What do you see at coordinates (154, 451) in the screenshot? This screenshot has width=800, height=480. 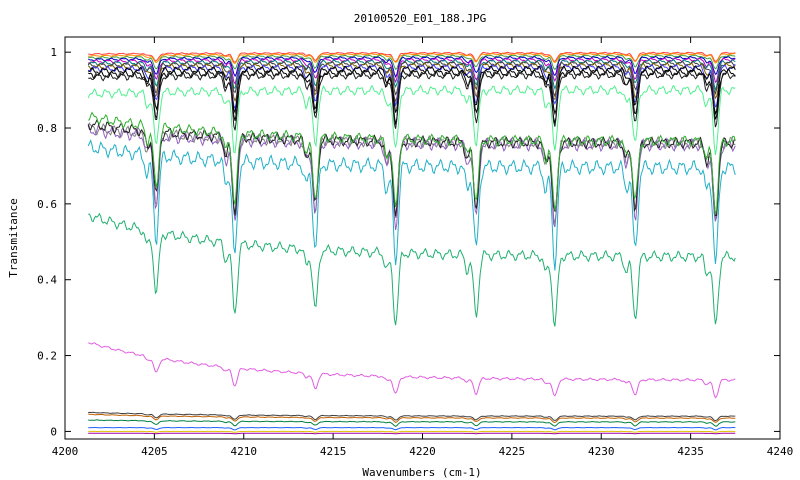 I see `x-tick-label: 4205` at bounding box center [154, 451].